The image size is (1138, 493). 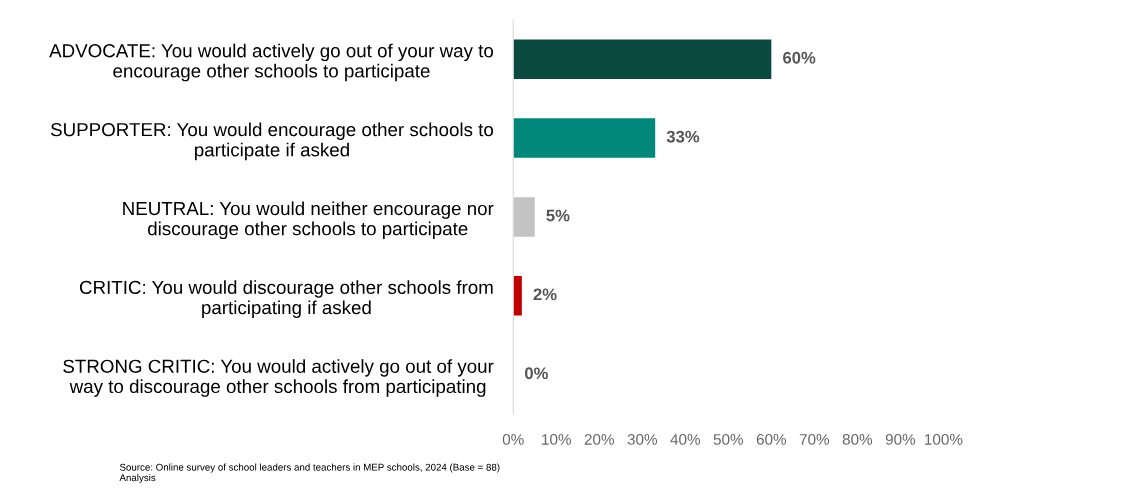 What do you see at coordinates (857, 439) in the screenshot?
I see `x-tick-label: 80%` at bounding box center [857, 439].